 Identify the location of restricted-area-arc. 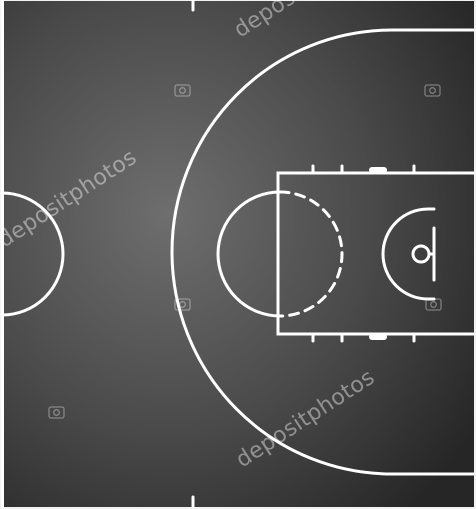
(408, 254).